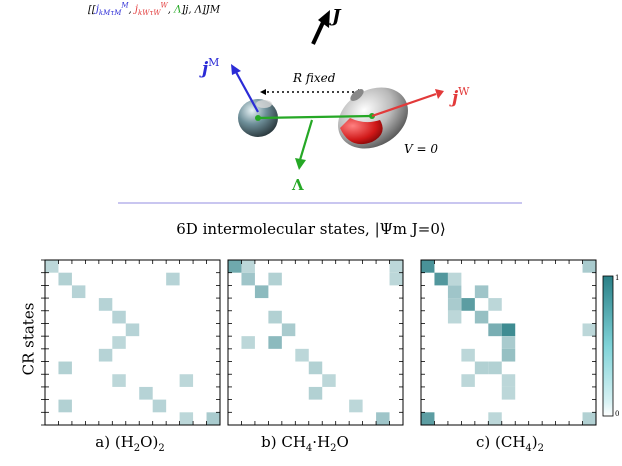 This screenshot has width=622, height=466. Describe the element at coordinates (305, 443) in the screenshot. I see `panel-label-b: b) CH4·H2O` at that location.